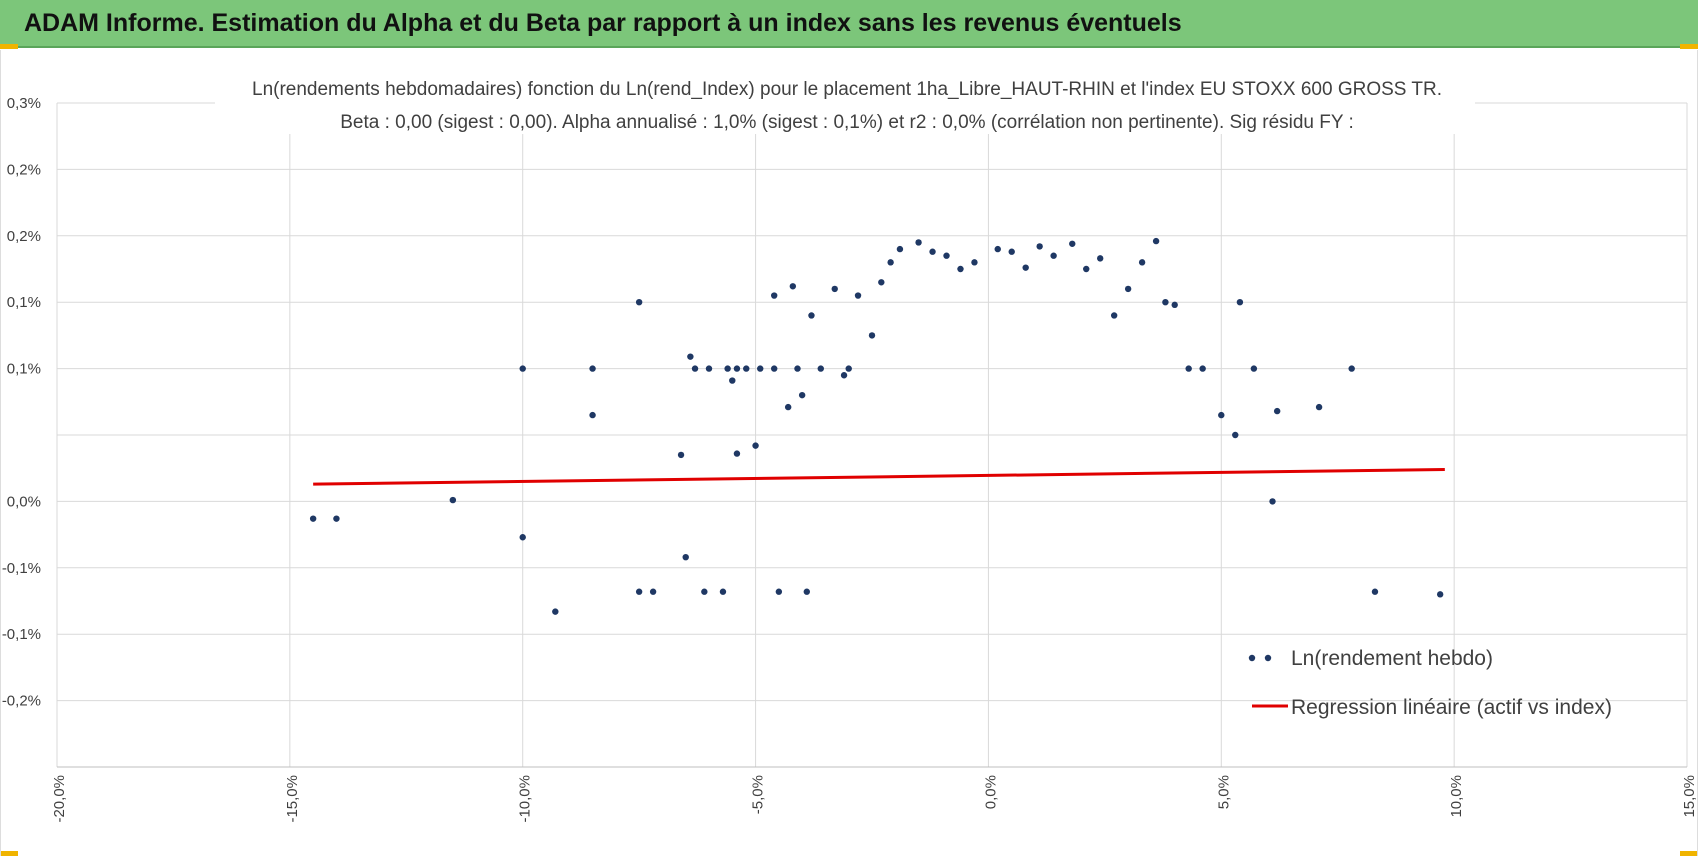  Describe the element at coordinates (1223, 792) in the screenshot. I see `x-tick-label: 5,0%` at that location.